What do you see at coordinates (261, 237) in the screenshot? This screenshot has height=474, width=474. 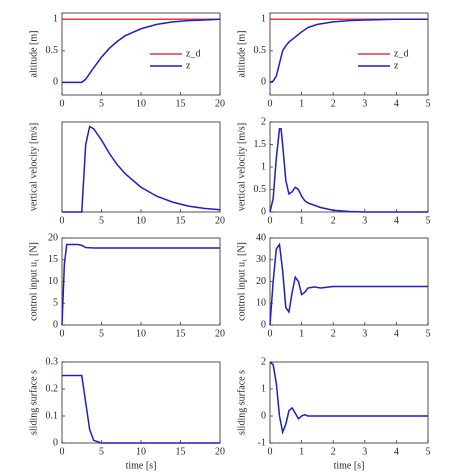 I see `y-tick-label: 40` at bounding box center [261, 237].